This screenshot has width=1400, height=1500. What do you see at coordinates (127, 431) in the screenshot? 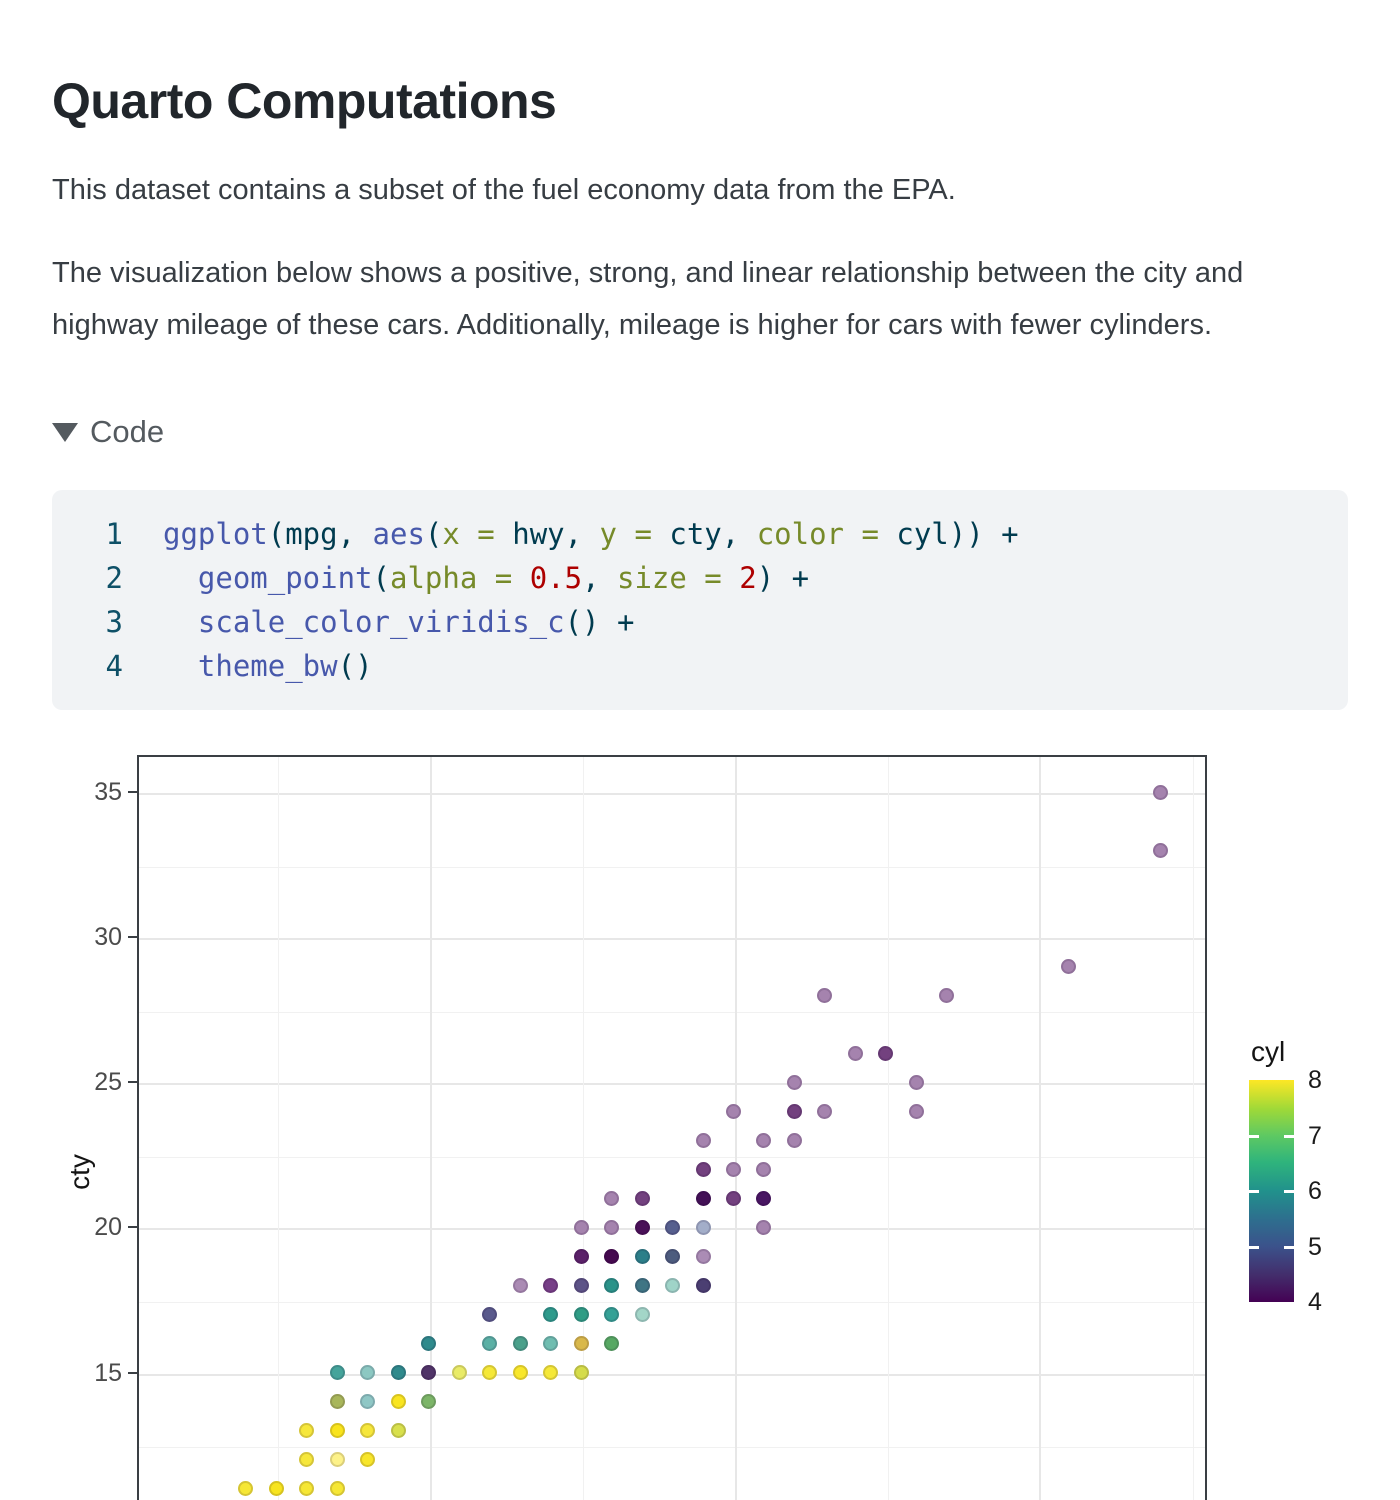
I see `code-toggle-label: Code` at bounding box center [127, 431].